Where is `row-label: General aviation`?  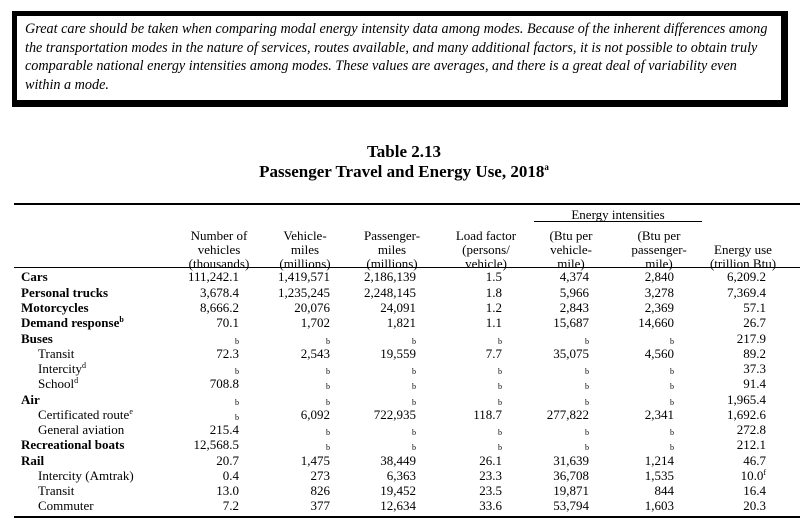
row-label: General aviation is located at coordinates (81, 429).